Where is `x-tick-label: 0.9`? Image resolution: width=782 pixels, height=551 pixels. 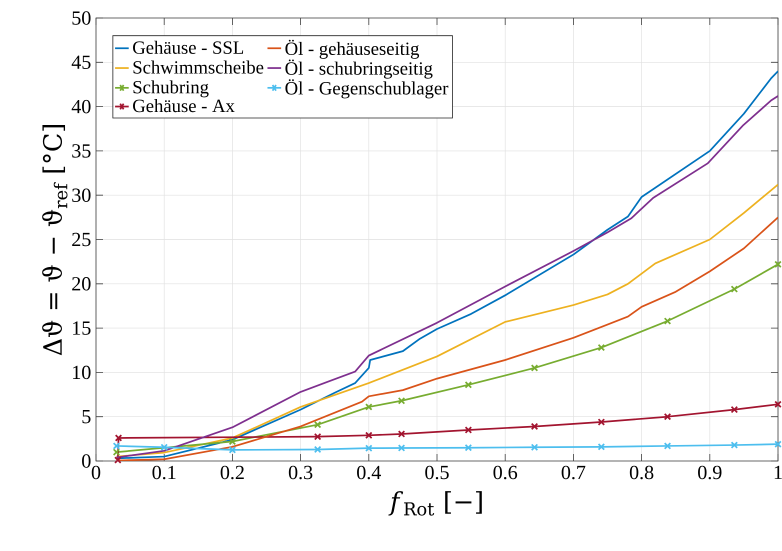
x-tick-label: 0.9 is located at coordinates (710, 473).